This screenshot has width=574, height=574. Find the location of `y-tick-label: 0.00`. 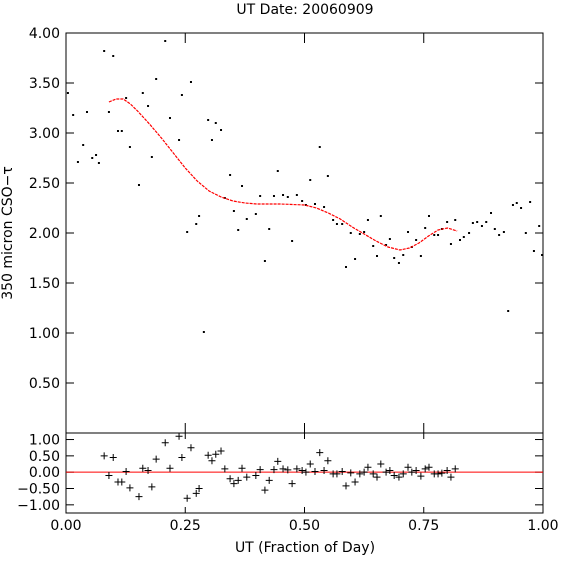

y-tick-label: 0.00 is located at coordinates (44, 473).